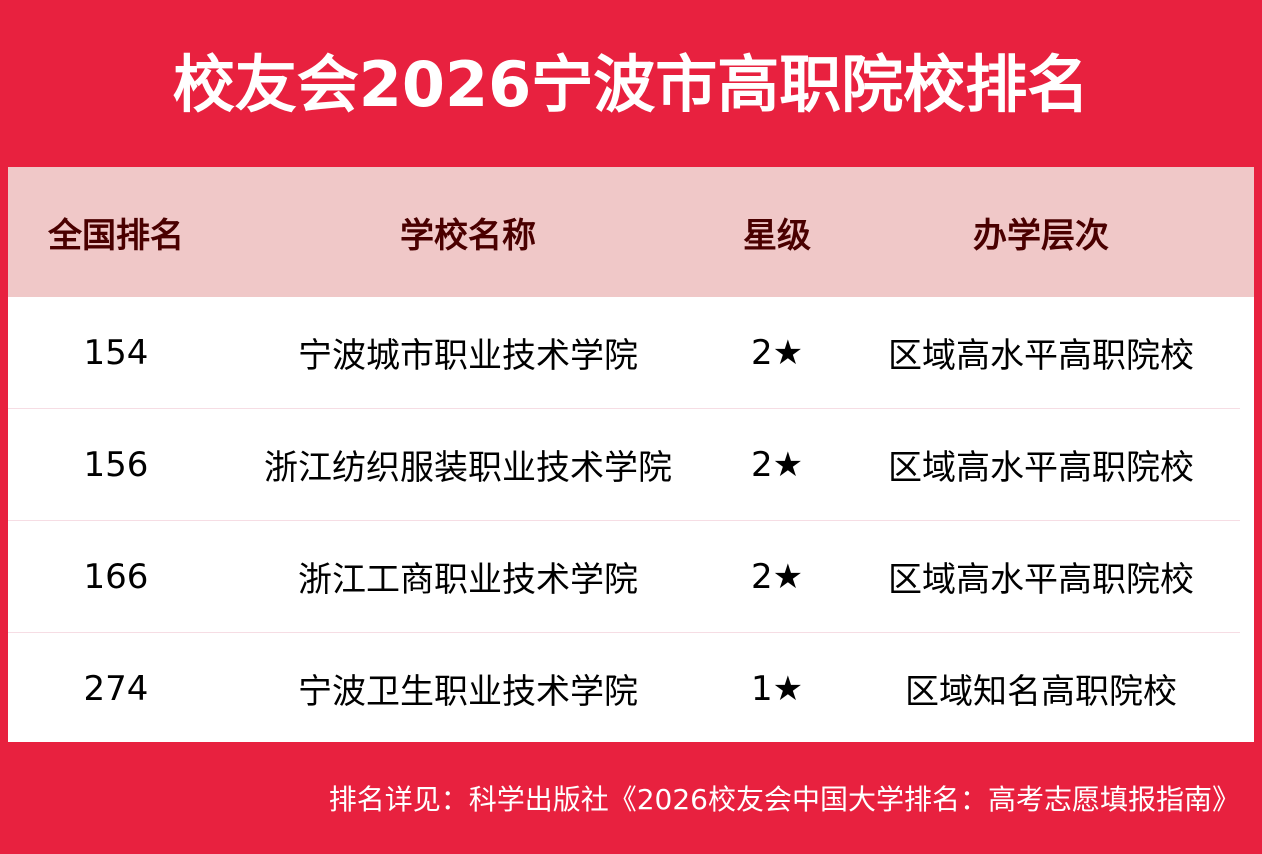 Image resolution: width=1262 pixels, height=854 pixels. What do you see at coordinates (784, 799) in the screenshot?
I see `source-note: 排名详见：科学出版社《2026校友会中国大学排名：高考志愿填报指南》` at bounding box center [784, 799].